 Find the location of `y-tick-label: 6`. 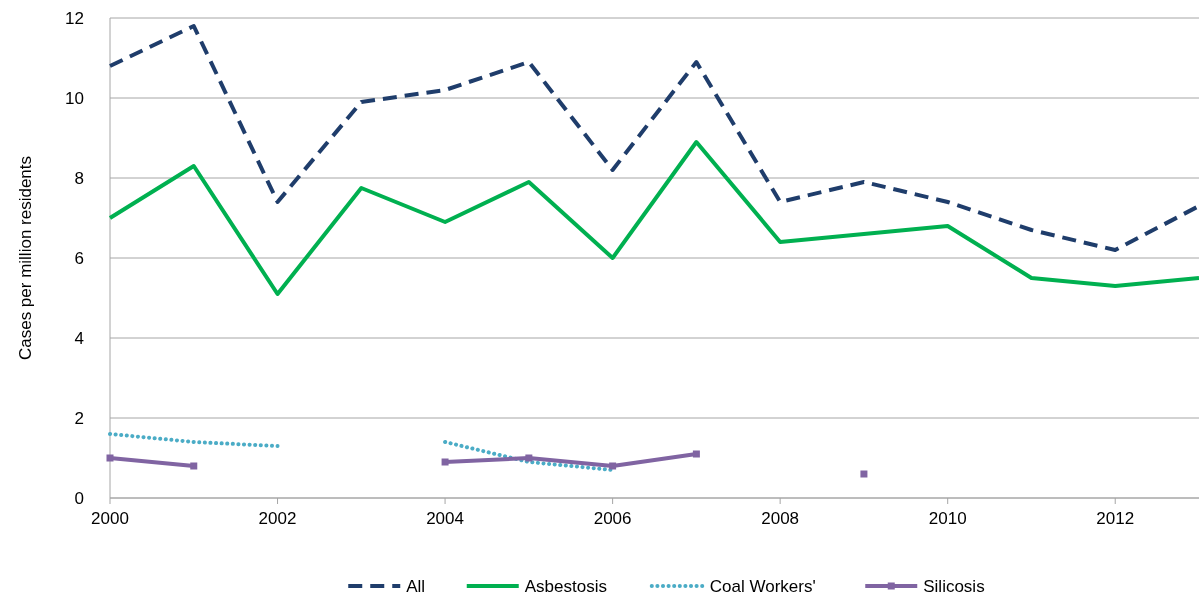

y-tick-label: 6 is located at coordinates (79, 258).